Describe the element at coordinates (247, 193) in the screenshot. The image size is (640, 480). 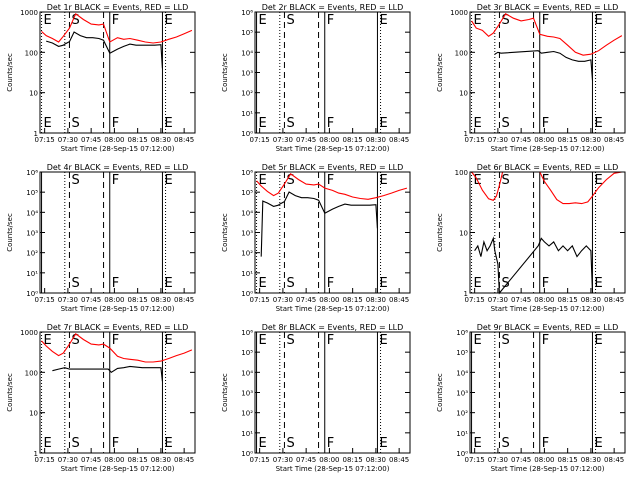
I see `y-tick-label: 10⁵` at that location.